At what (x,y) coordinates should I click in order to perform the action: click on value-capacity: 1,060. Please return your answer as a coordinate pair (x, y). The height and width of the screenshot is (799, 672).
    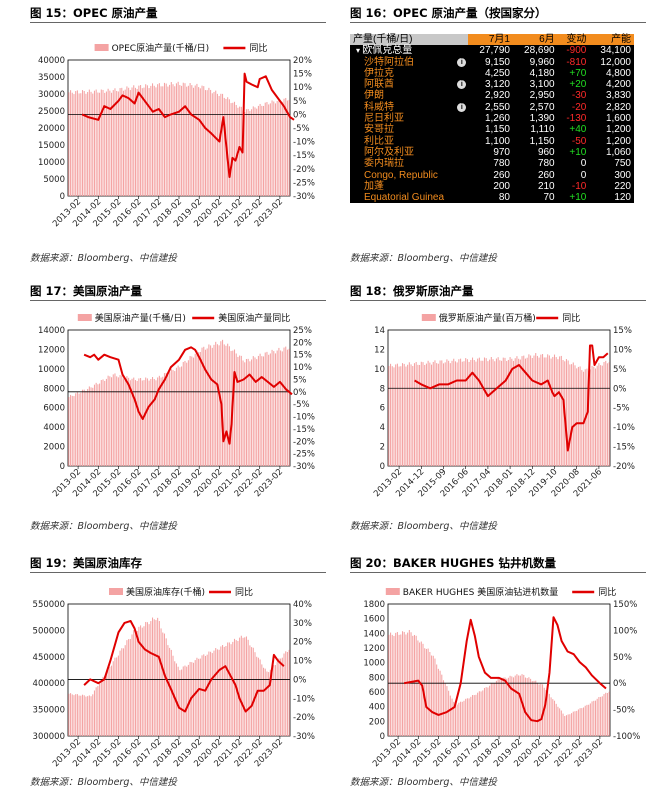
    Looking at the image, I should click on (618, 152).